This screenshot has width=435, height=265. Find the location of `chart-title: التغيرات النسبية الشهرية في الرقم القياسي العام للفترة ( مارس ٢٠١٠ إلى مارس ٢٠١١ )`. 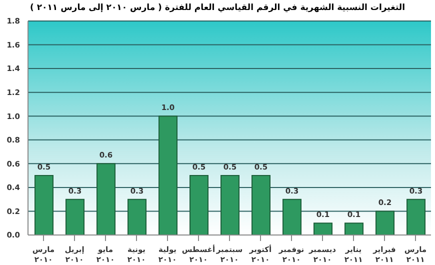

chart-title: التغيرات النسبية الشهرية في الرقم القياسي العام للفترة ( مارس ٢٠١٠ إلى مارس ٢٠١١ ) is located at coordinates (217, 8).